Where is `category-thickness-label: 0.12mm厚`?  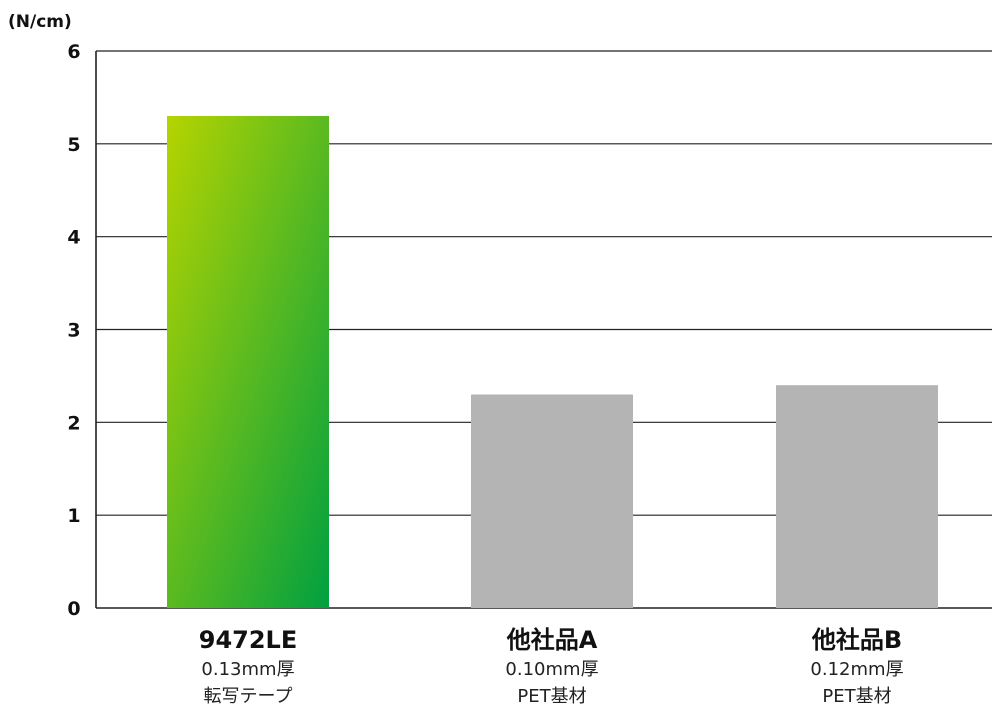
category-thickness-label: 0.12mm厚 is located at coordinates (856, 669).